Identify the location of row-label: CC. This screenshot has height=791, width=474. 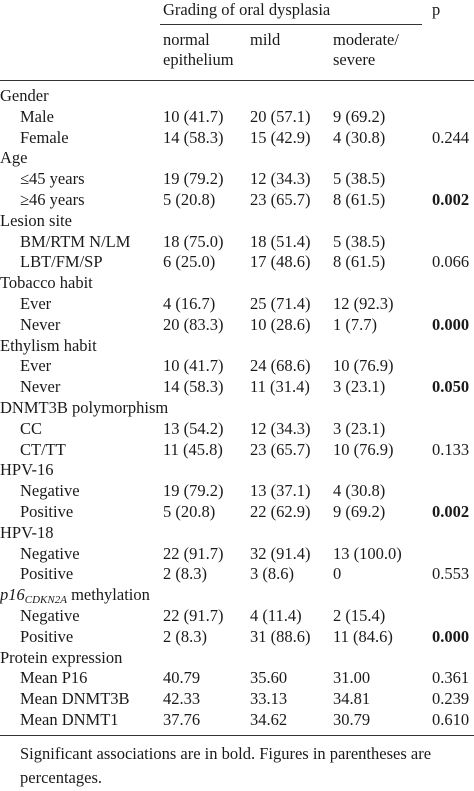
(31, 428).